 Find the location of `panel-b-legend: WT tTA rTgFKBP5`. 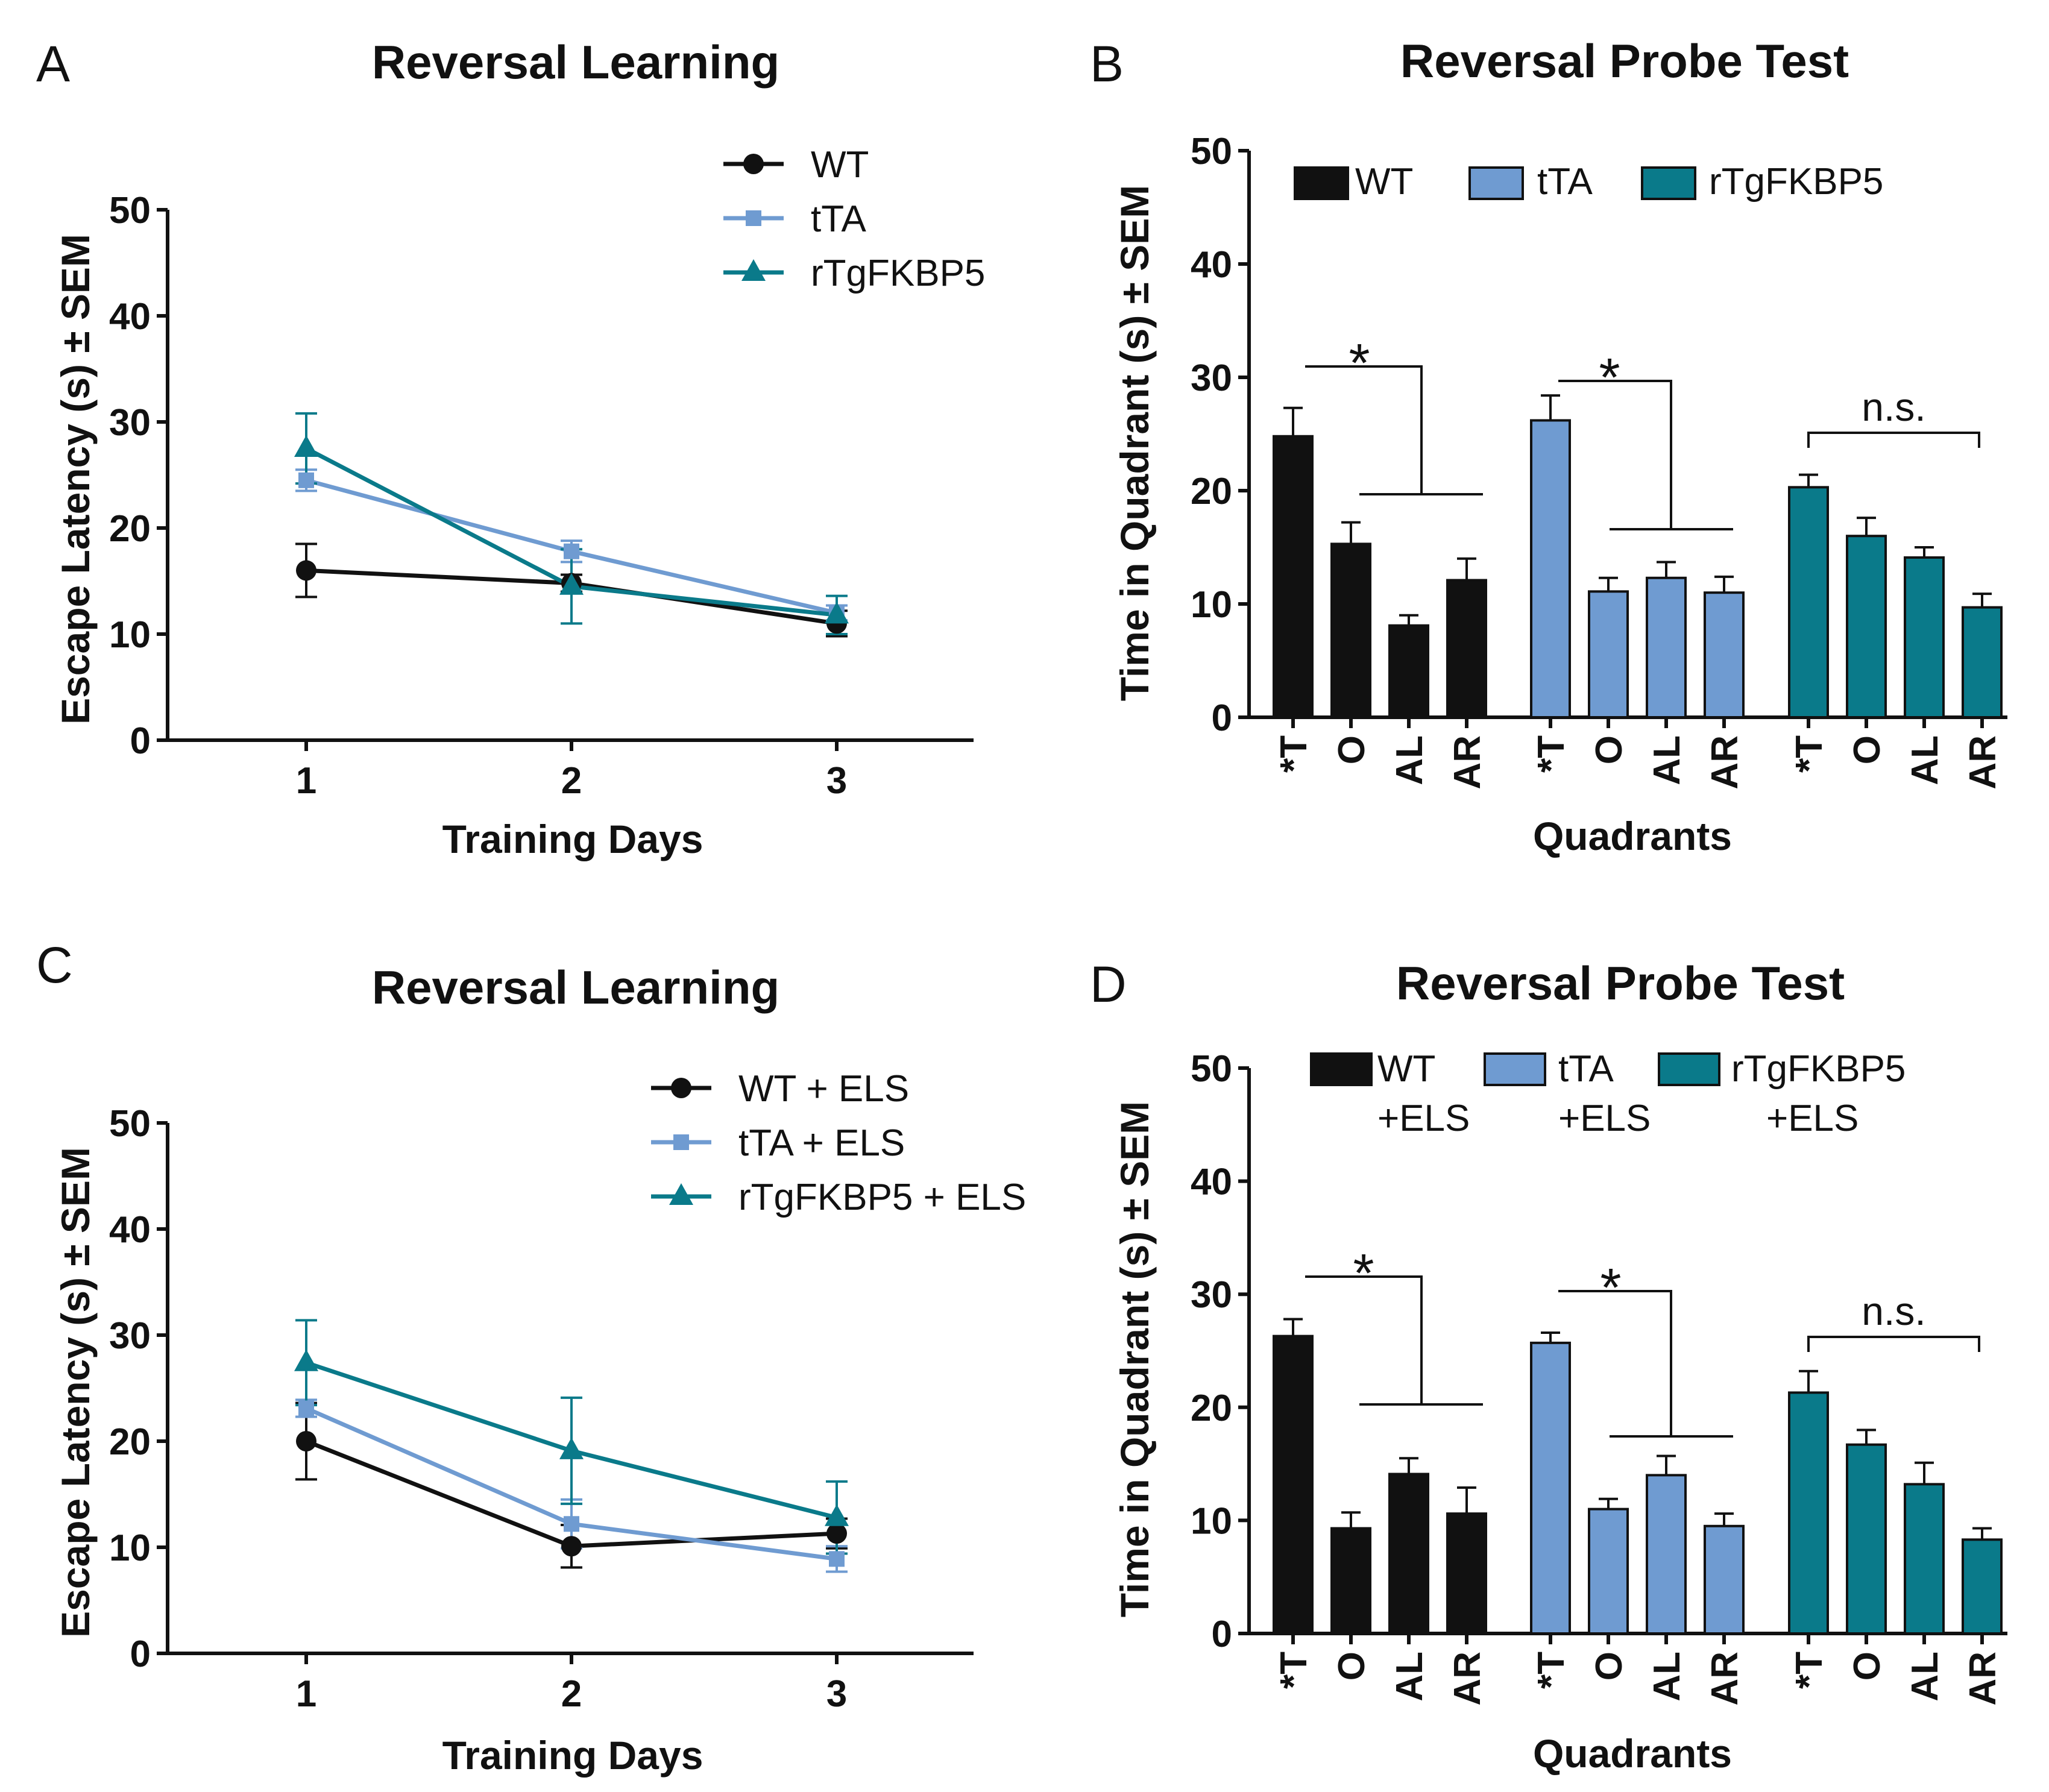

panel-b-legend: WT tTA rTgFKBP5 is located at coordinates (1589, 182).